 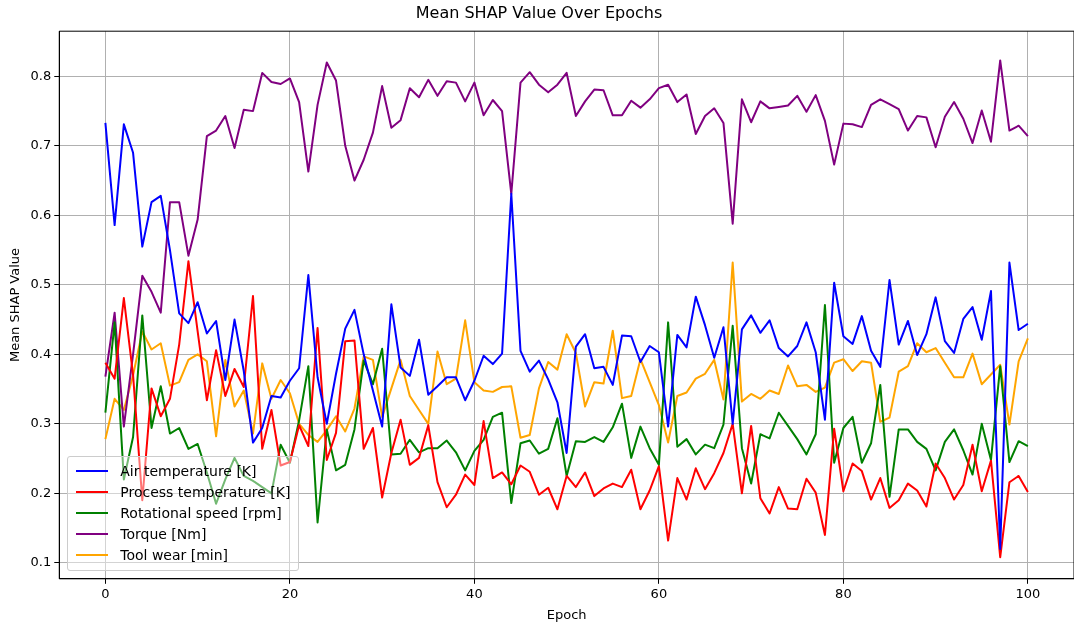 What do you see at coordinates (205, 492) in the screenshot?
I see `legend-label: Process temperature [K]` at bounding box center [205, 492].